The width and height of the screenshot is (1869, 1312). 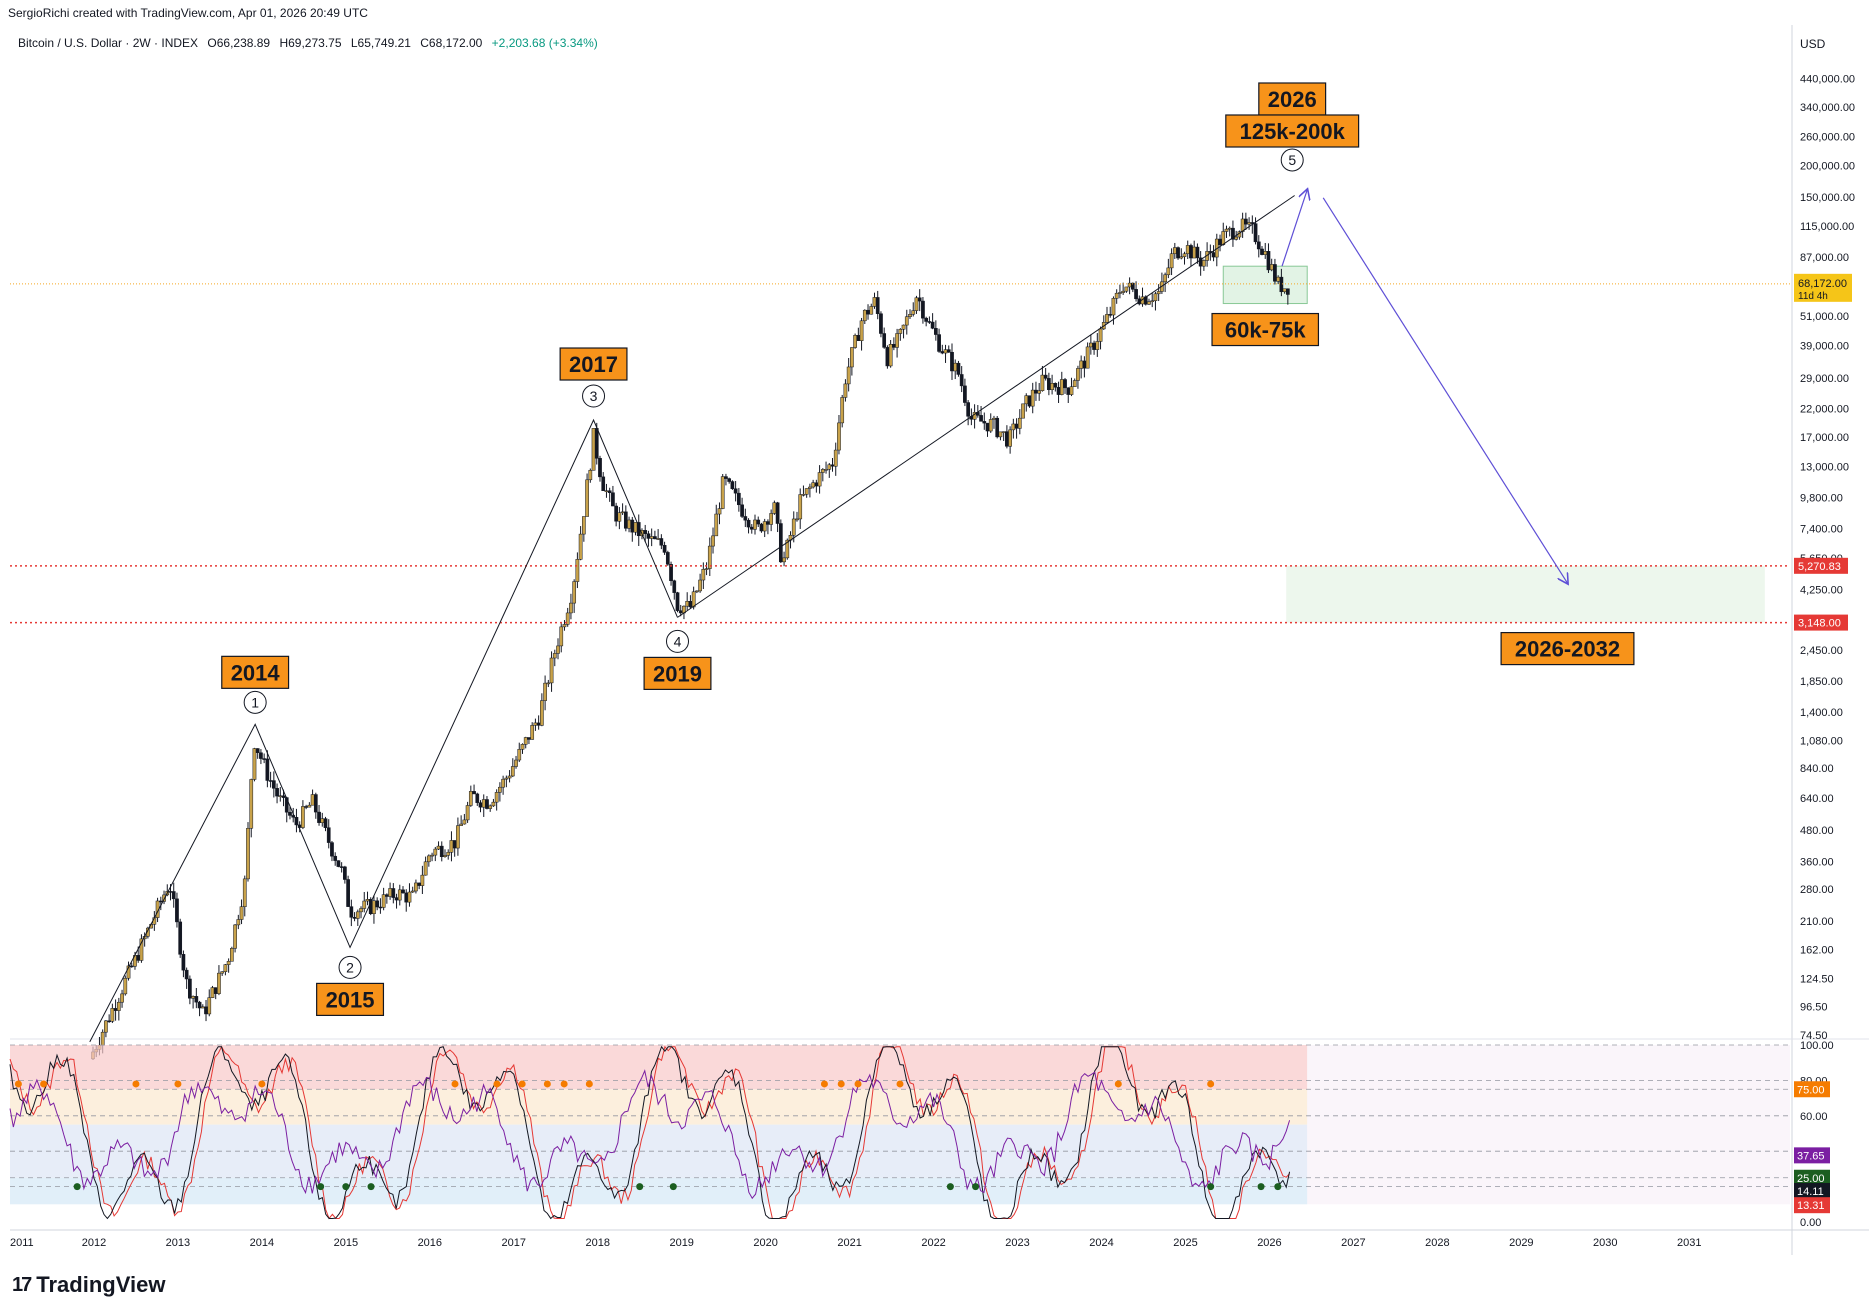 I want to click on brand: 17 TradingView, so click(x=88, y=1285).